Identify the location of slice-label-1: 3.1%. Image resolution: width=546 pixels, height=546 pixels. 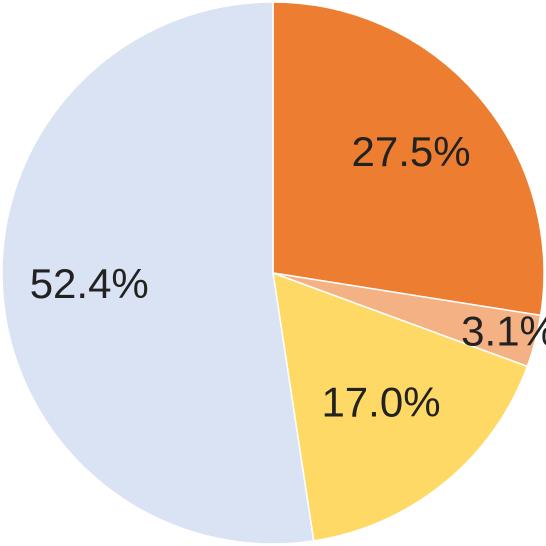
(503, 330).